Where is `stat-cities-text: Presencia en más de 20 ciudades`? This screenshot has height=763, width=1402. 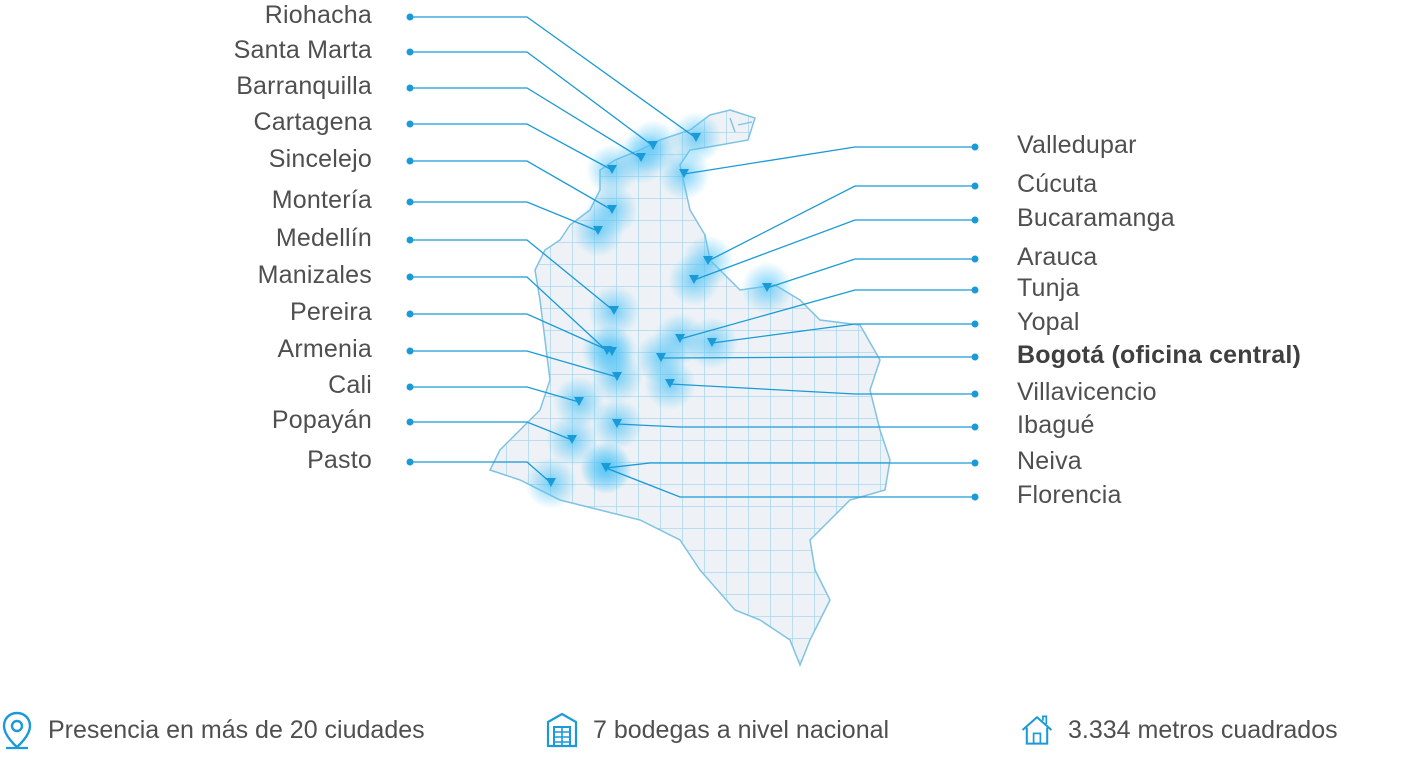 stat-cities-text: Presencia en más de 20 ciudades is located at coordinates (236, 729).